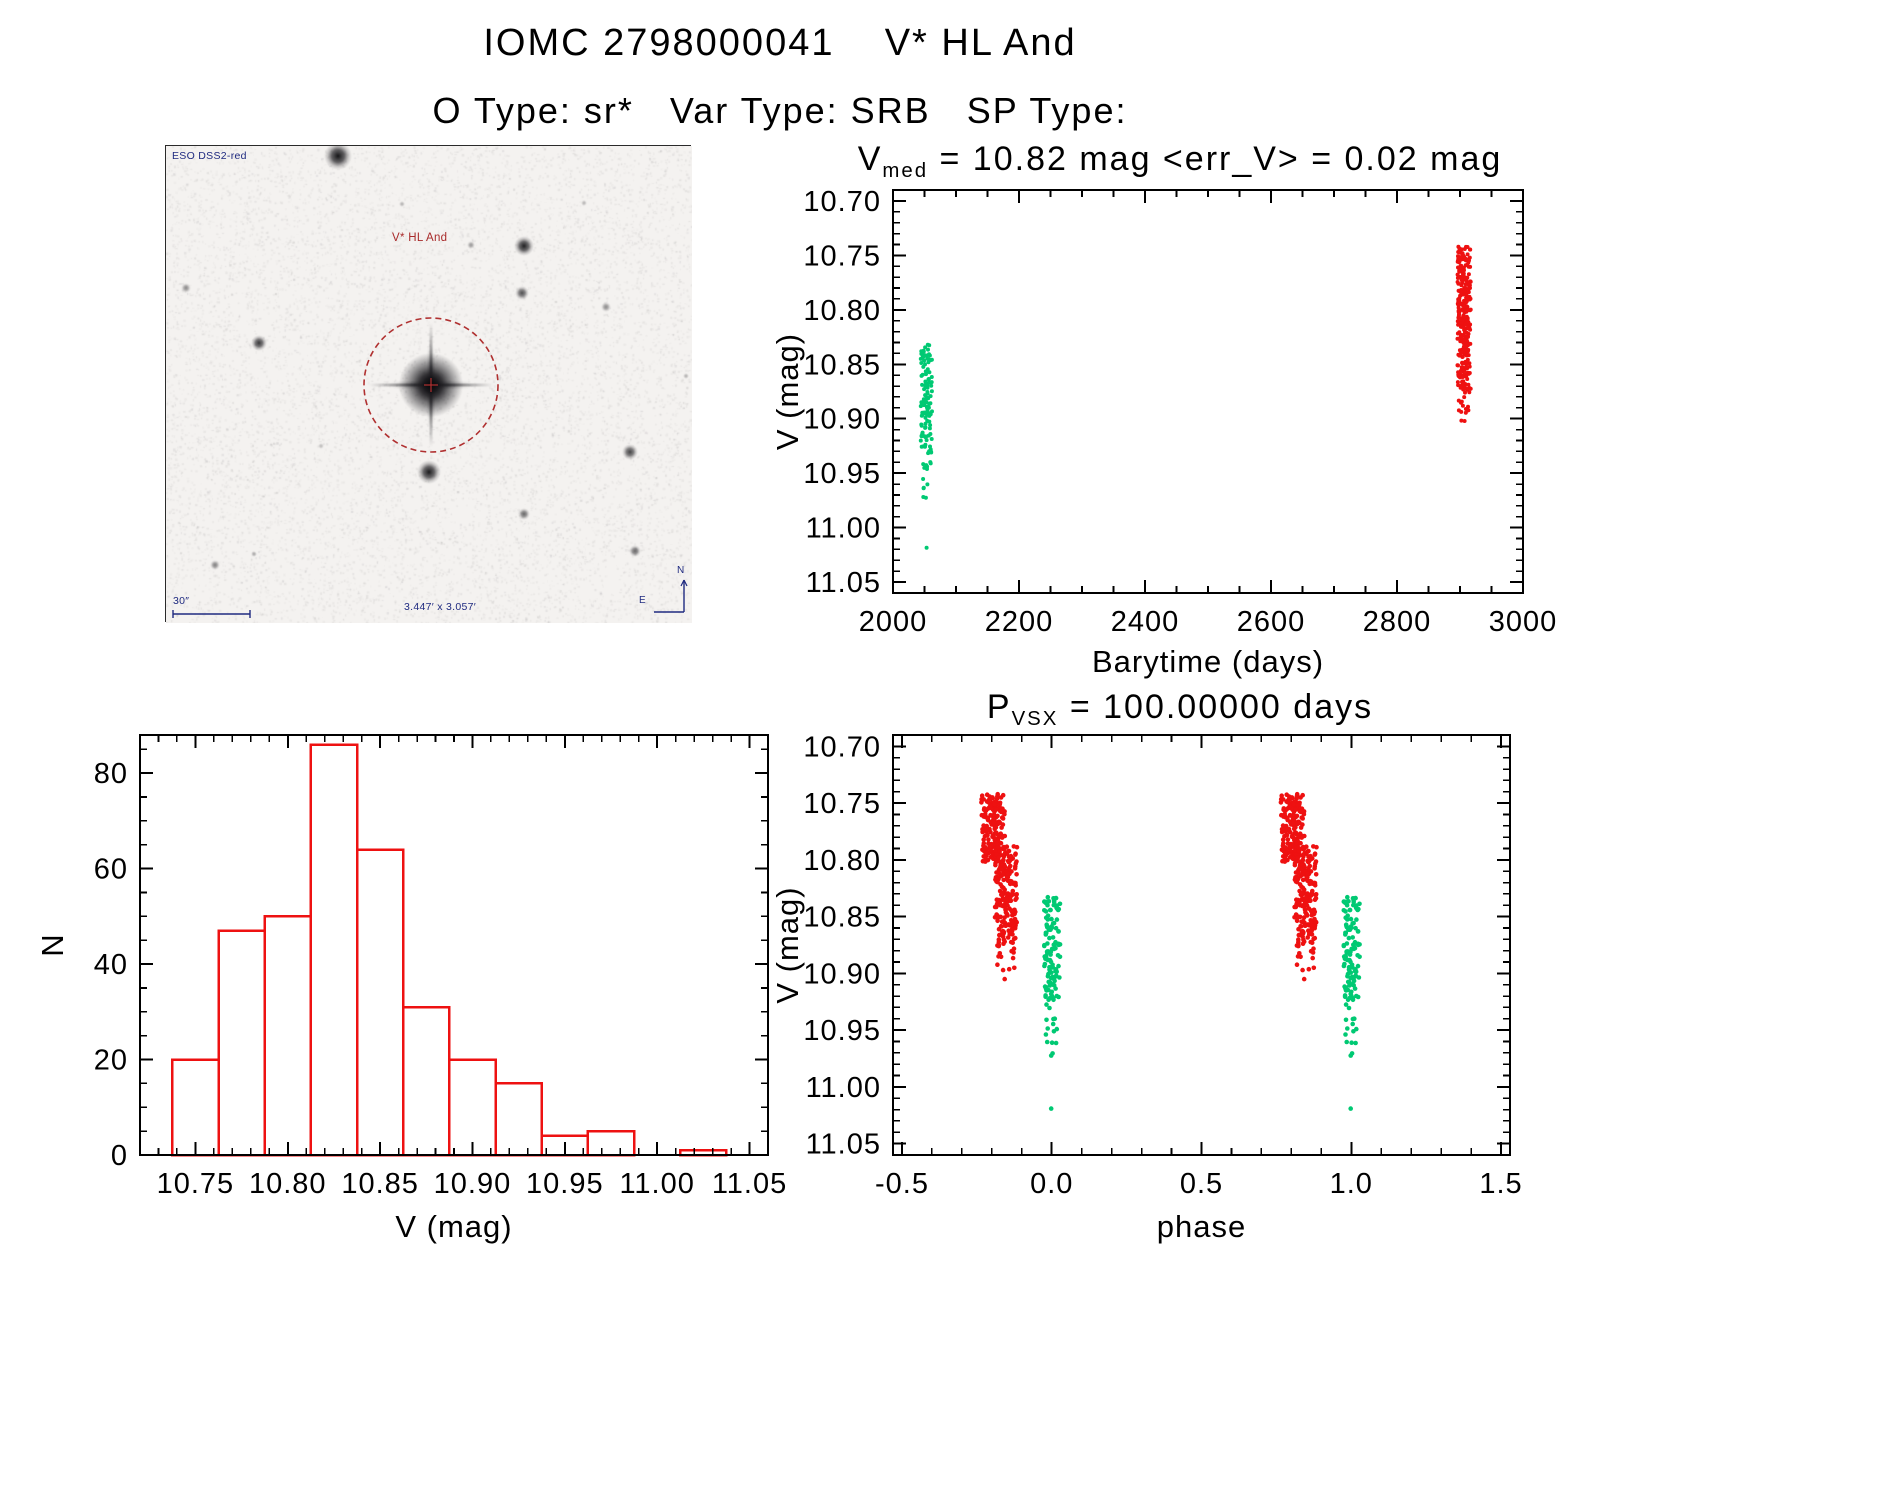  I want to click on svg-text: 3000, so click(1523, 622).